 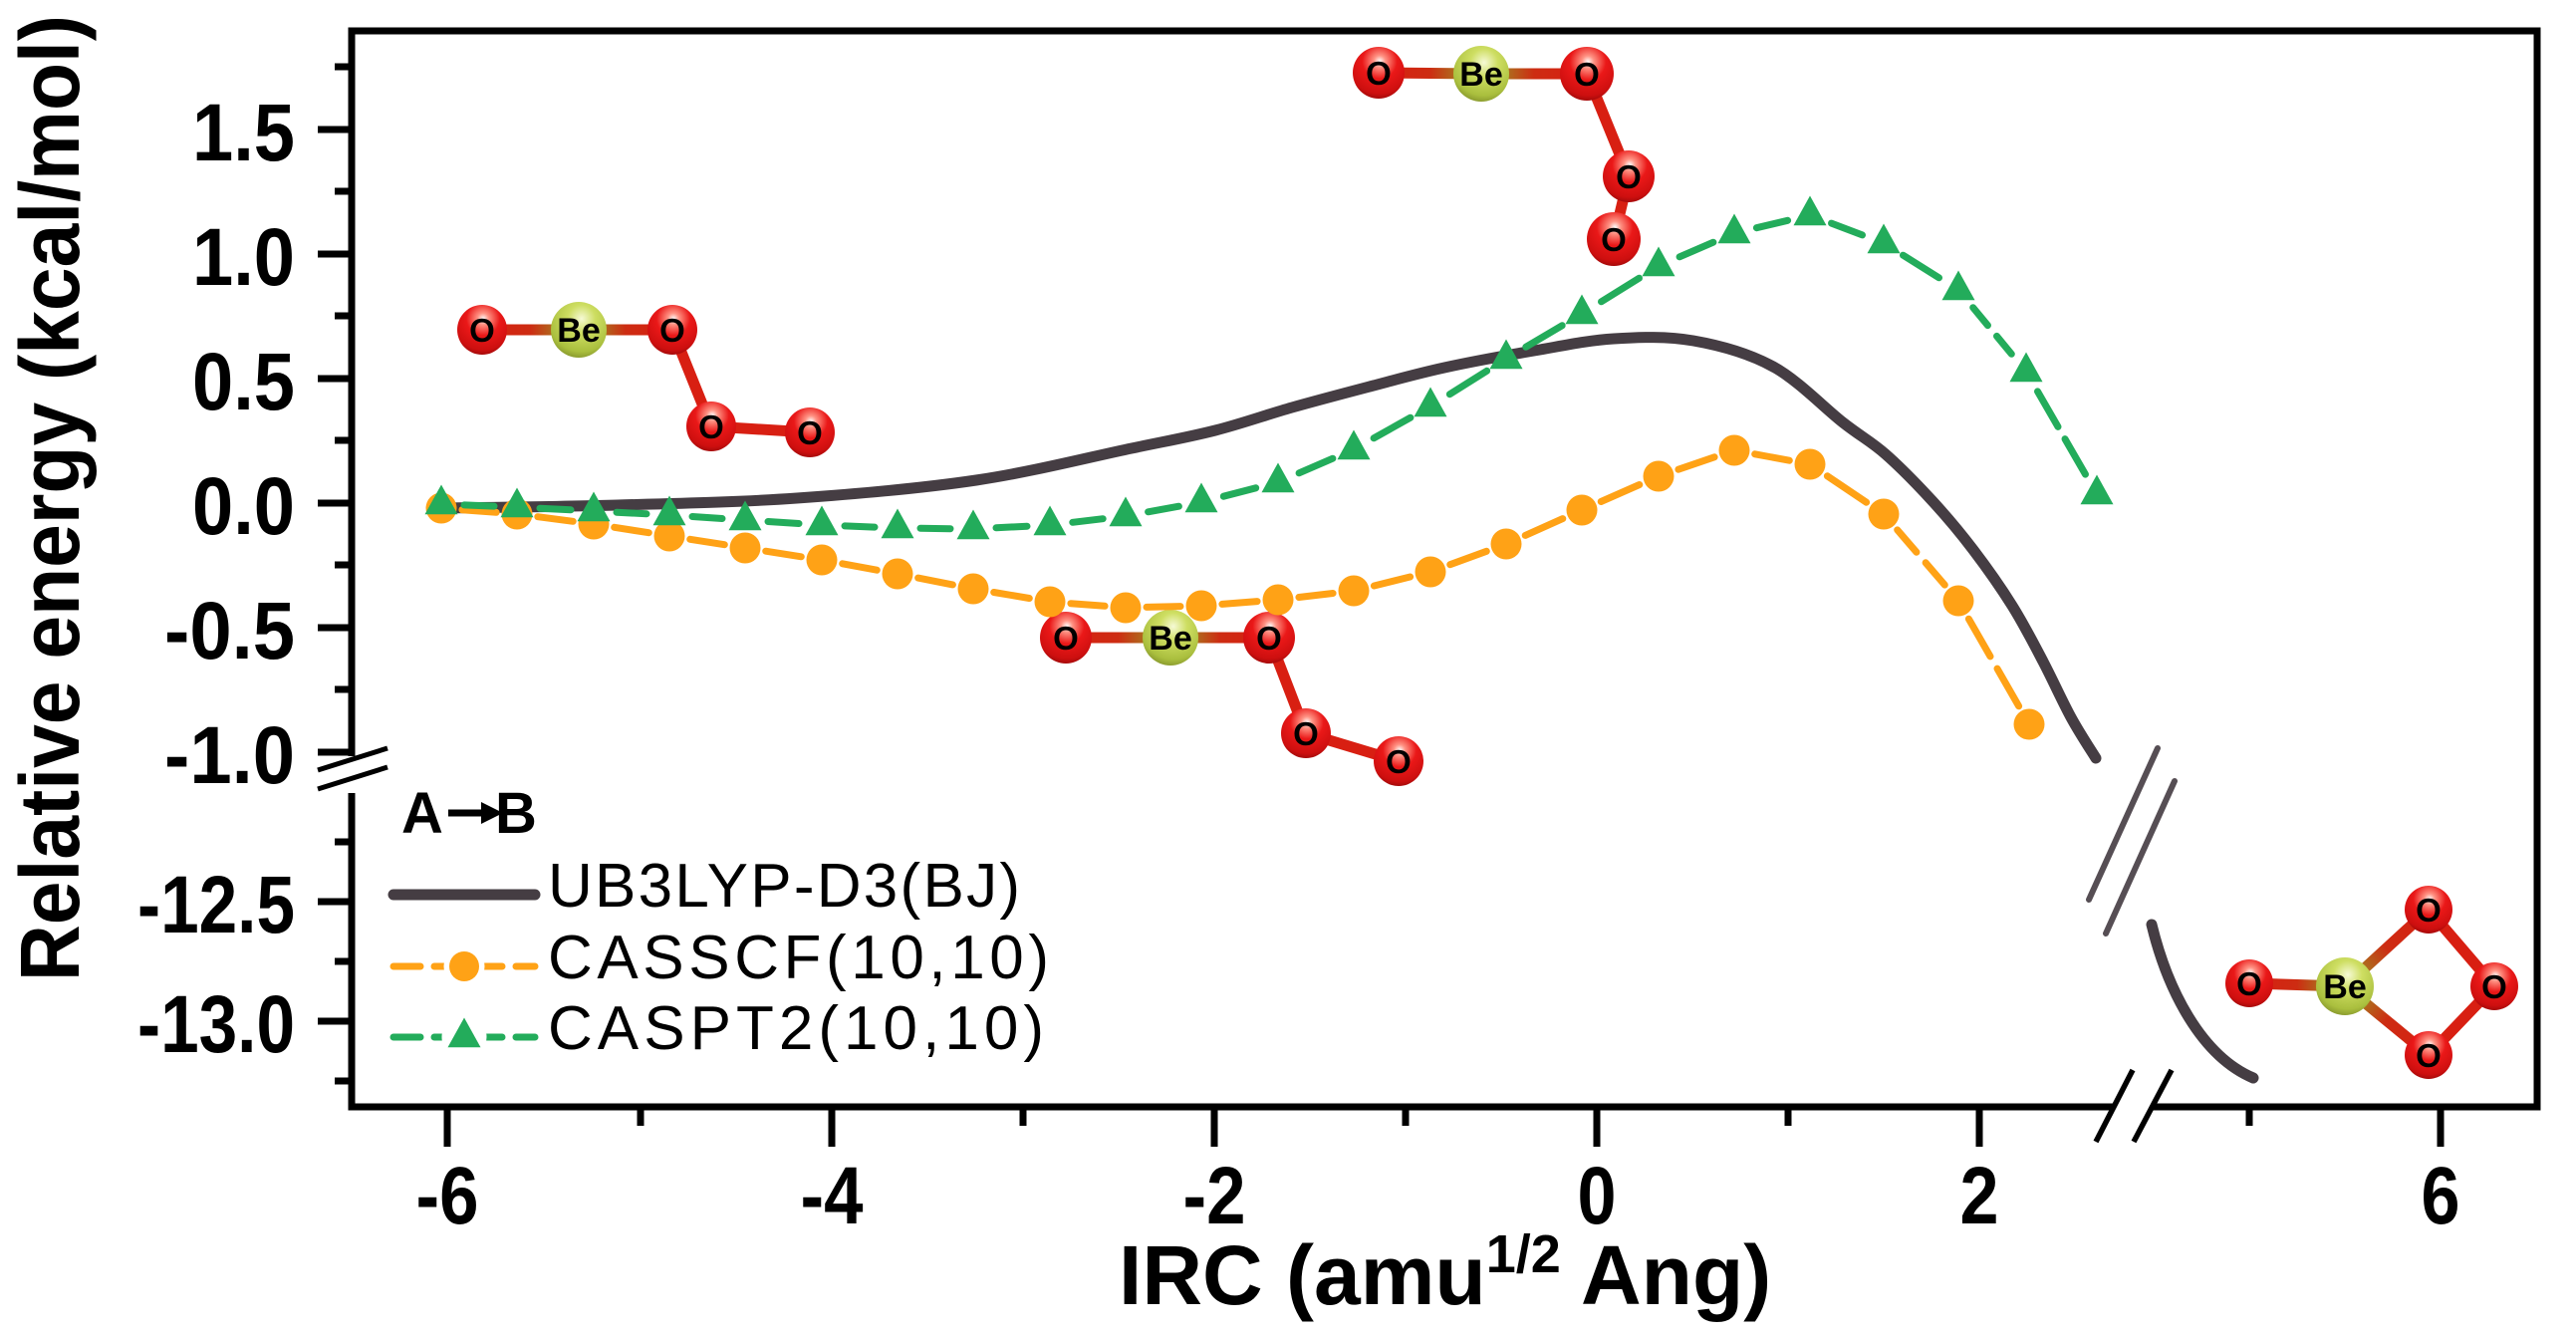 What do you see at coordinates (229, 631) in the screenshot?
I see `svg-text: -0.5` at bounding box center [229, 631].